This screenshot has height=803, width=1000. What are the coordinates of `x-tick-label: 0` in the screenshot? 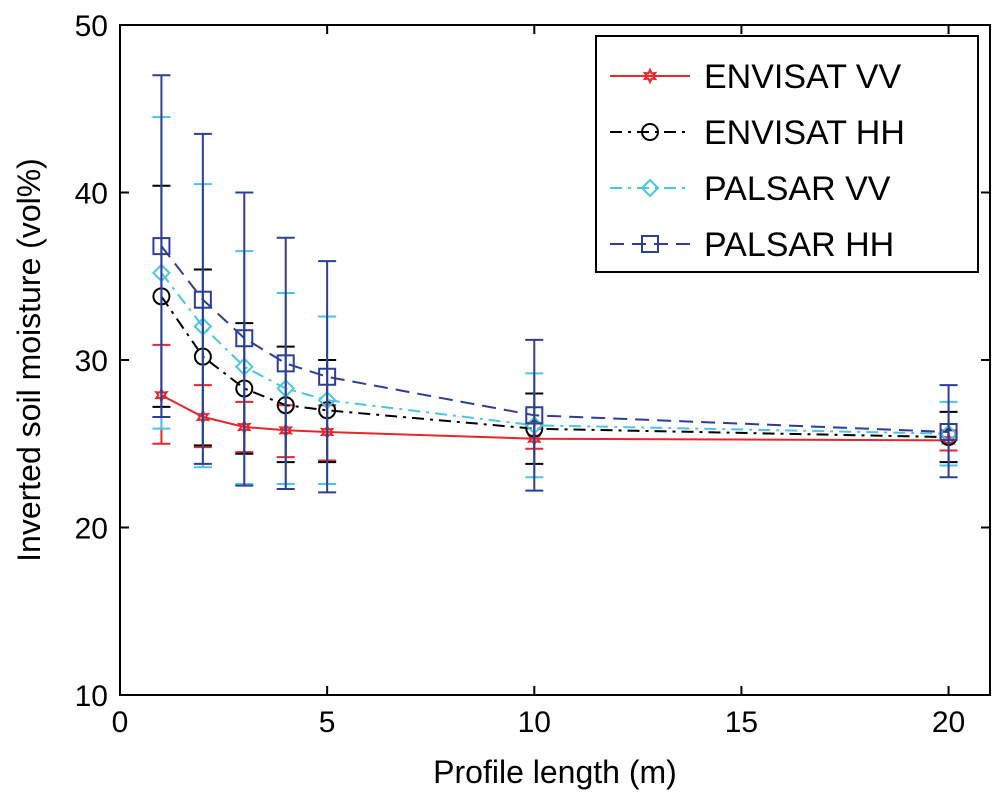 It's located at (120, 722).